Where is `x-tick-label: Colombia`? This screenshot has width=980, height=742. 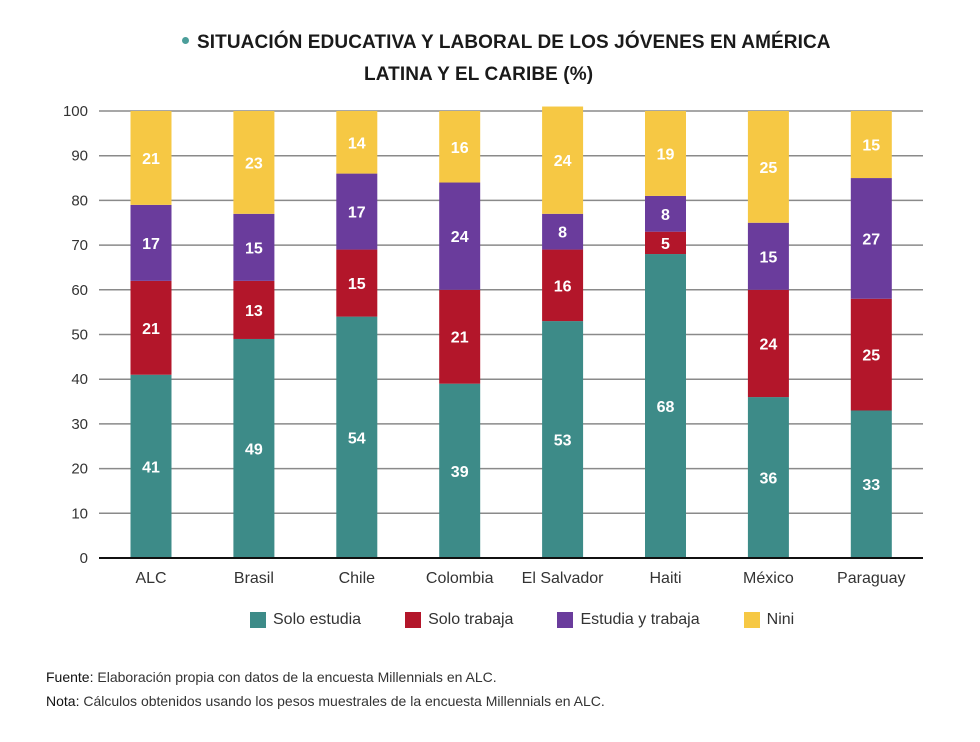
x-tick-label: Colombia is located at coordinates (460, 578).